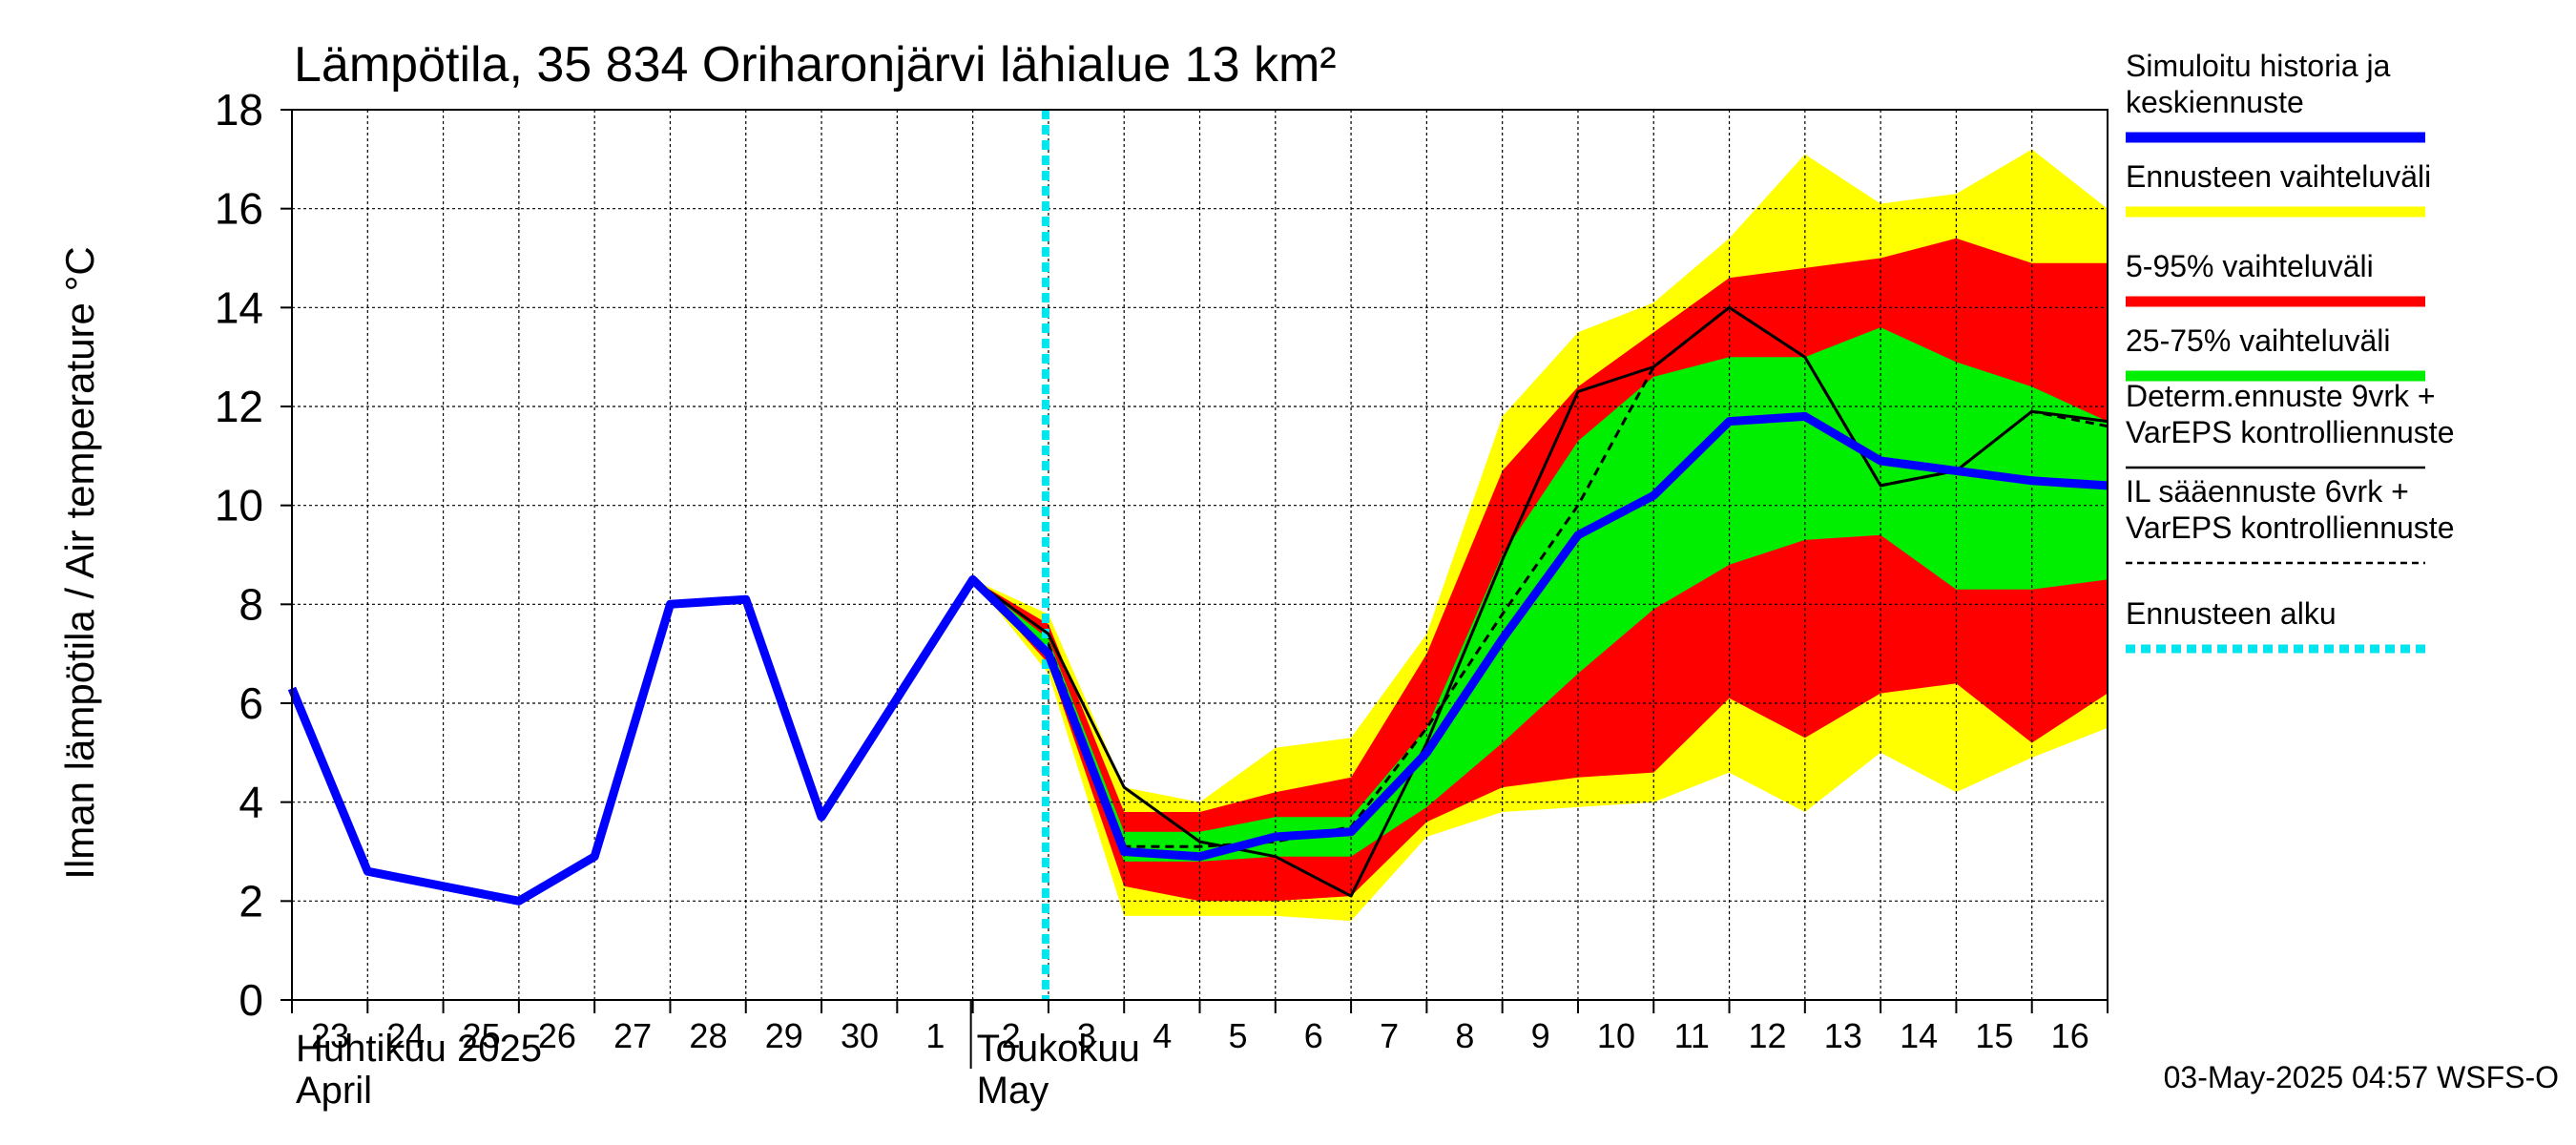 The height and width of the screenshot is (1145, 2576). Describe the element at coordinates (860, 1035) in the screenshot. I see `x-tick-label: 30` at that location.